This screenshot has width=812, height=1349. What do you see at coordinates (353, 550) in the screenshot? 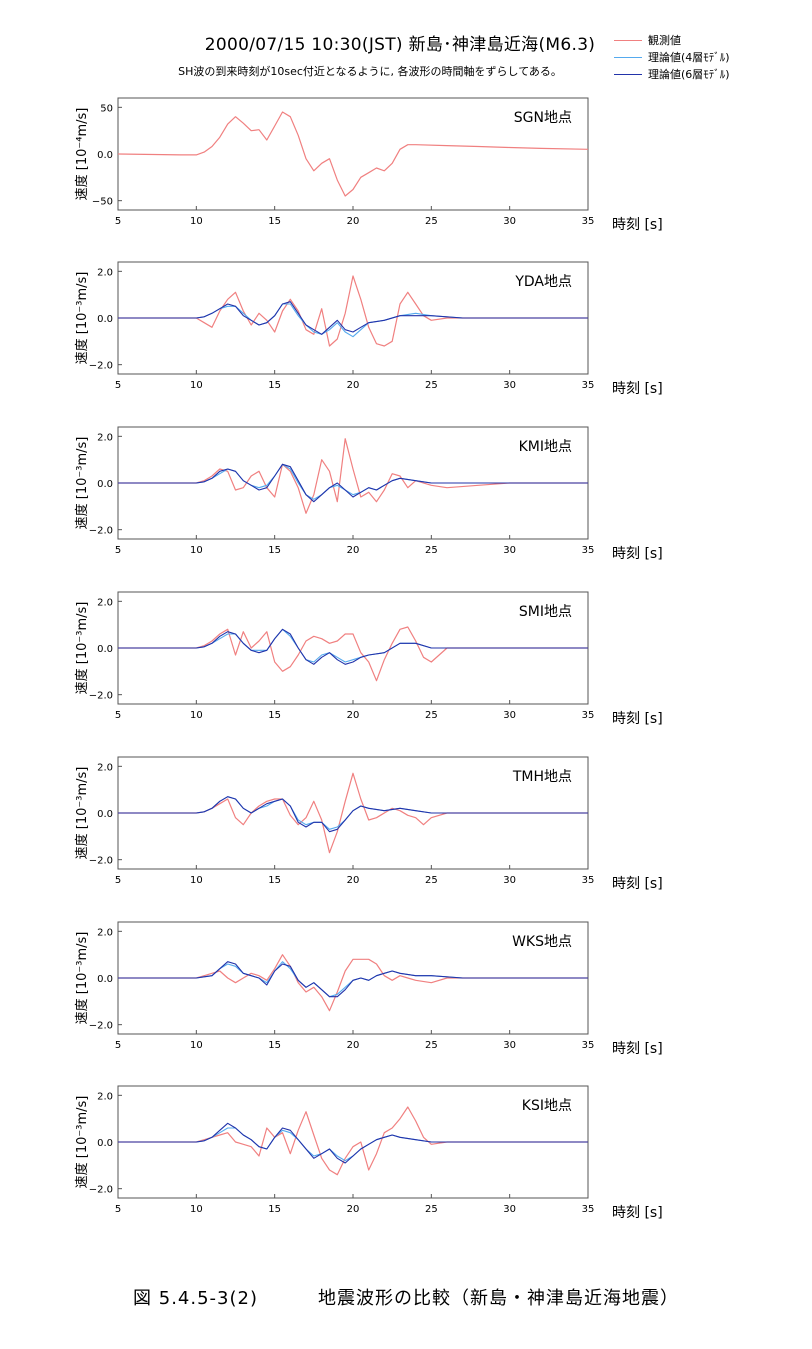
I see `x-tick-label-kmi-20: 20` at bounding box center [353, 550].